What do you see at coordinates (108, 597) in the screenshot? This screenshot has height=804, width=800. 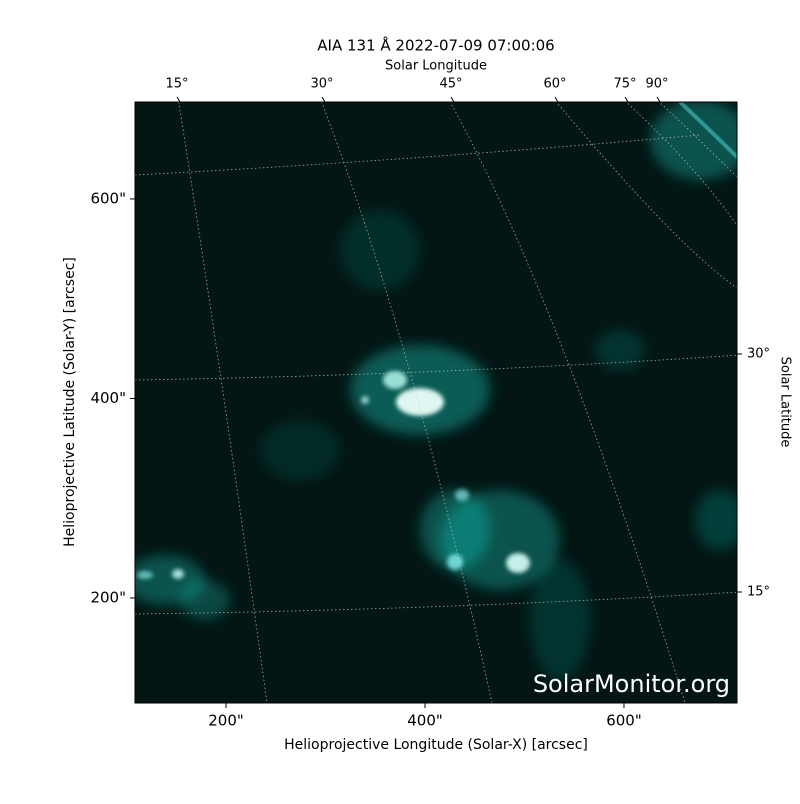 I see `y-tick-label: 200"` at bounding box center [108, 597].